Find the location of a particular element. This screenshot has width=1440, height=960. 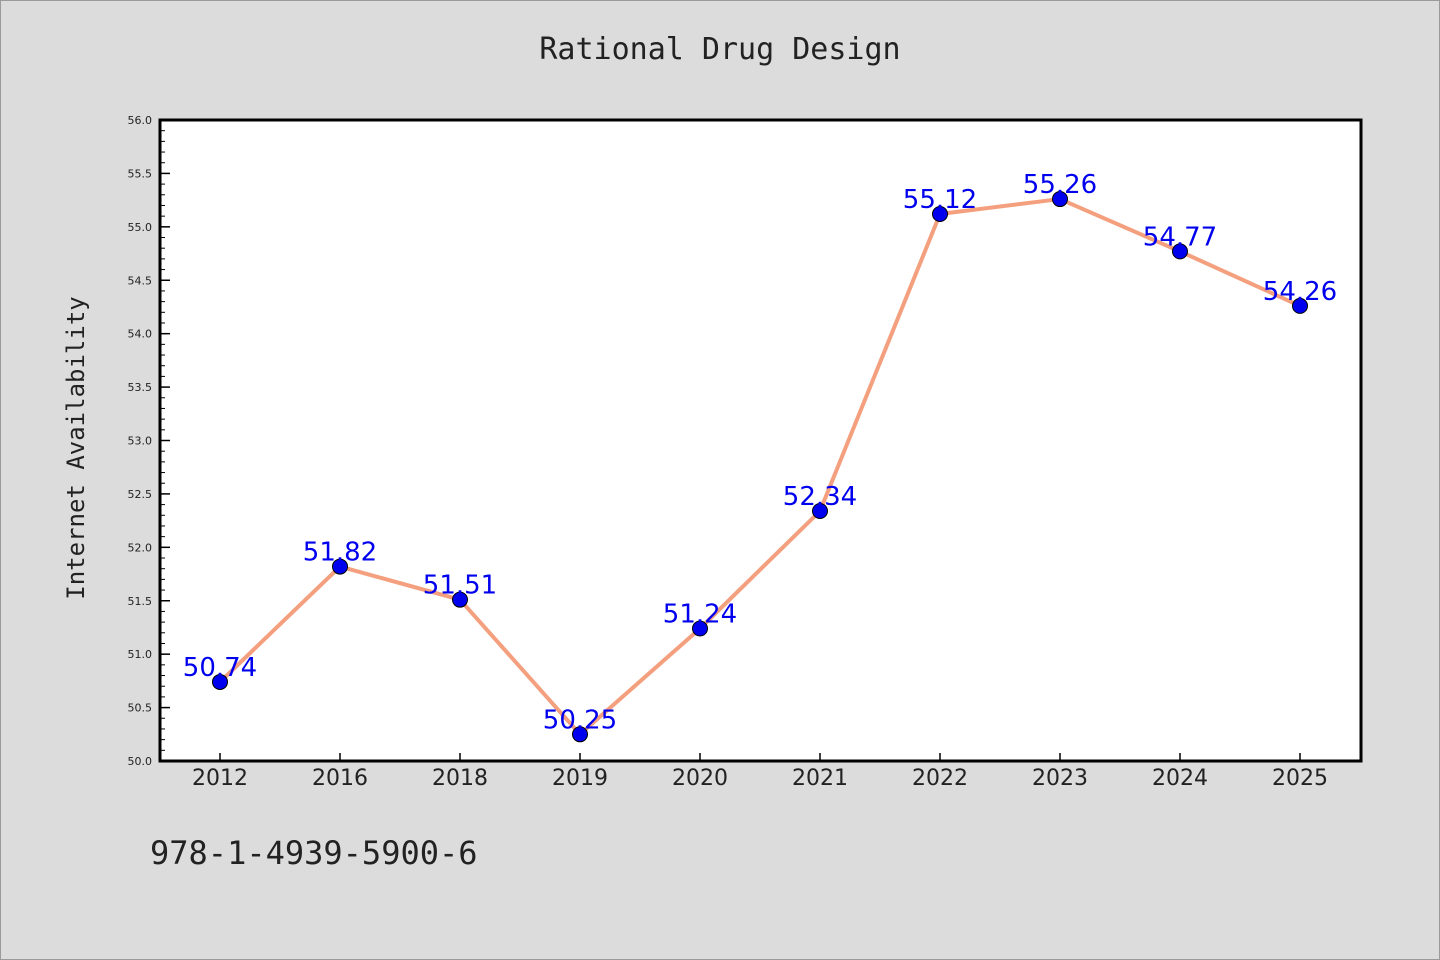

y-tick-label: 50.0 is located at coordinates (140, 761).